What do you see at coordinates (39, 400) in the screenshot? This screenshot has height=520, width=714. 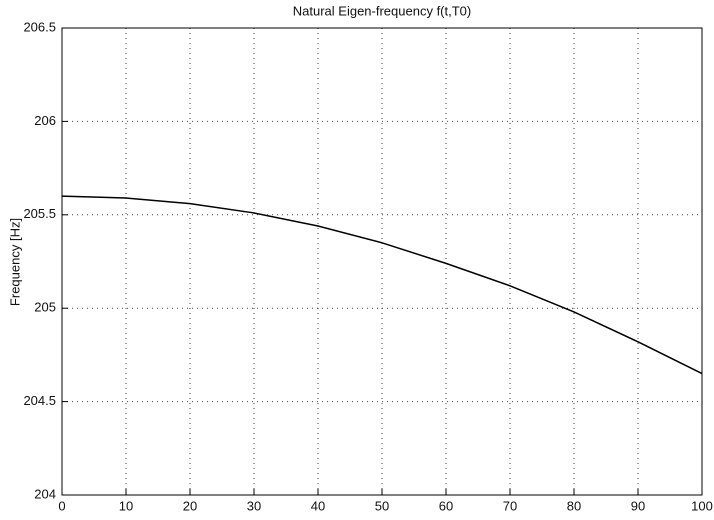 I see `y-tick-label: 204.5` at bounding box center [39, 400].